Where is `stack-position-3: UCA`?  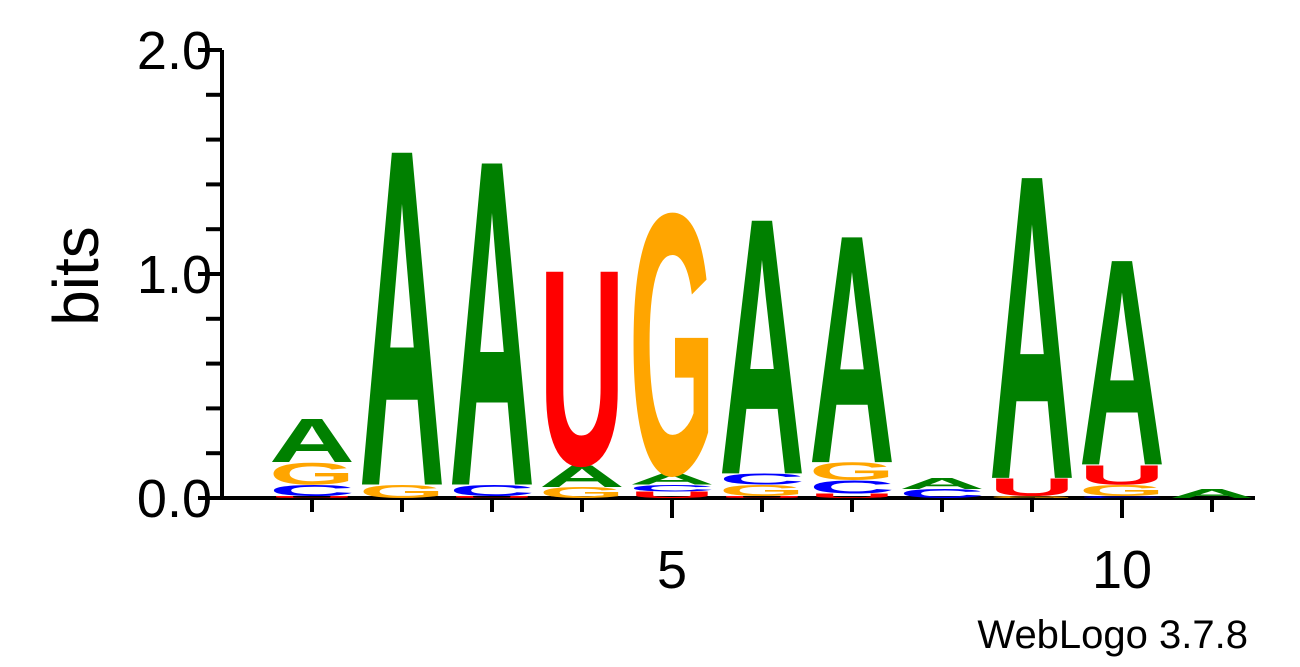
stack-position-3: UCA is located at coordinates (492, 324).